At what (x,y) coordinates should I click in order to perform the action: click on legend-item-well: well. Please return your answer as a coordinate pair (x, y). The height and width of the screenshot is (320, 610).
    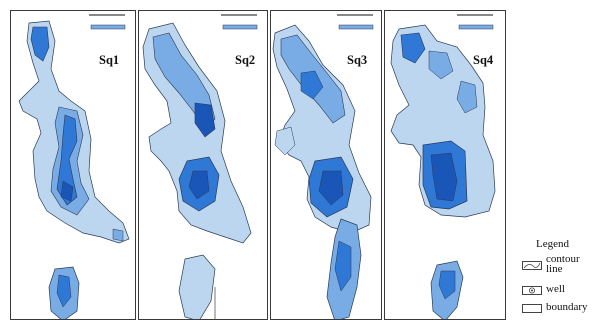
    Looking at the image, I should click on (566, 291).